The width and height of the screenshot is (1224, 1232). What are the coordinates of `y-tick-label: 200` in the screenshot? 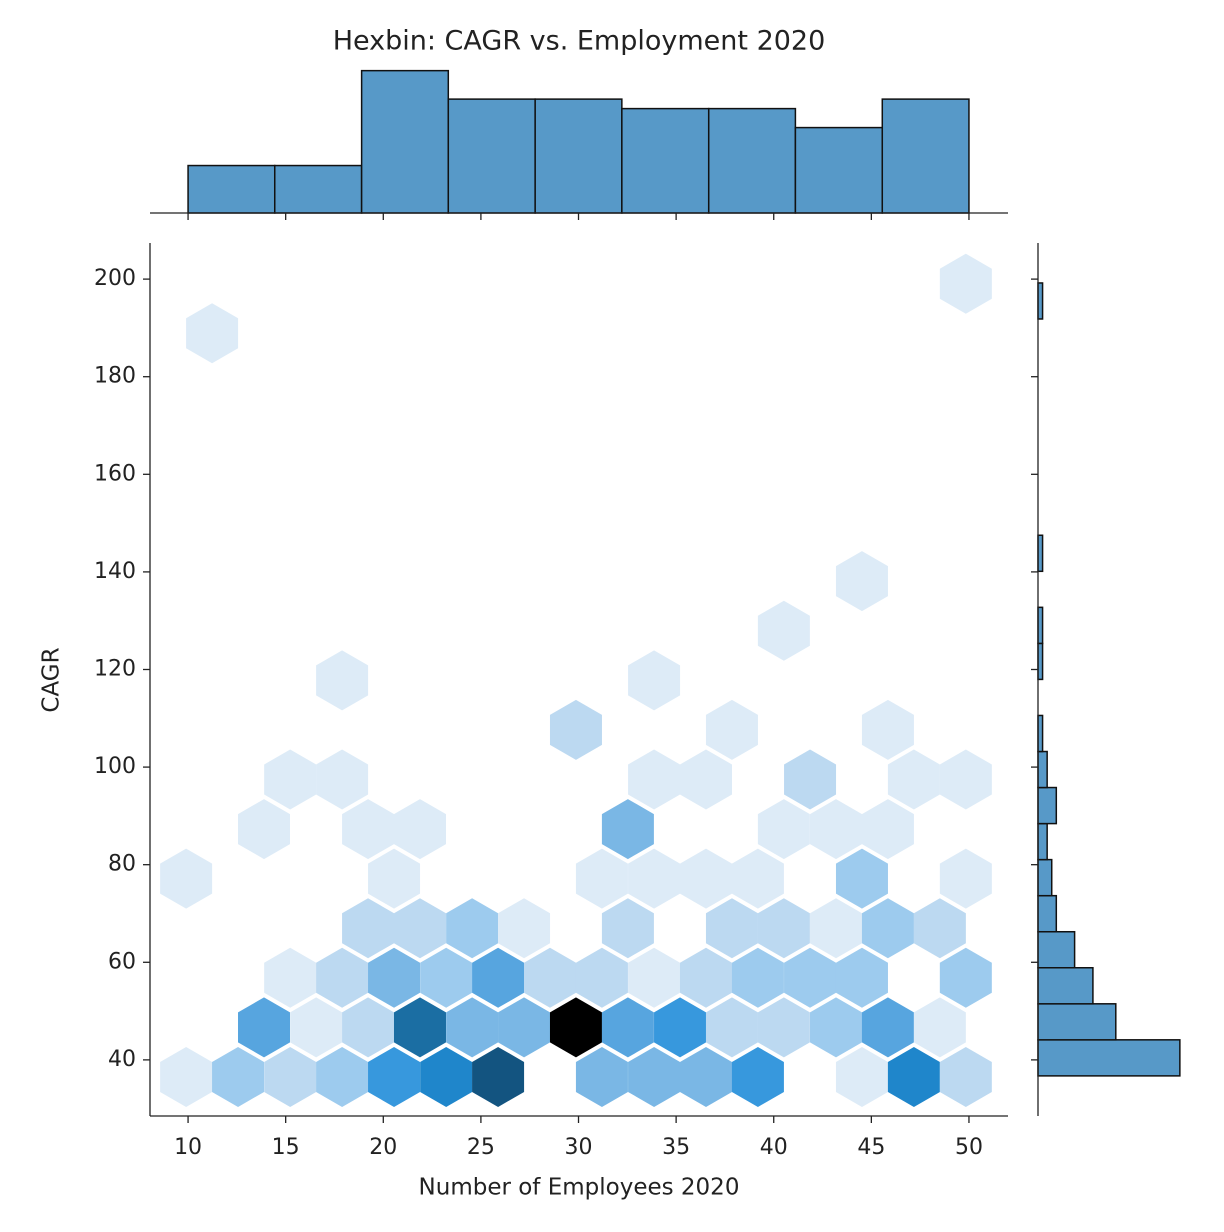 It's located at (115, 278).